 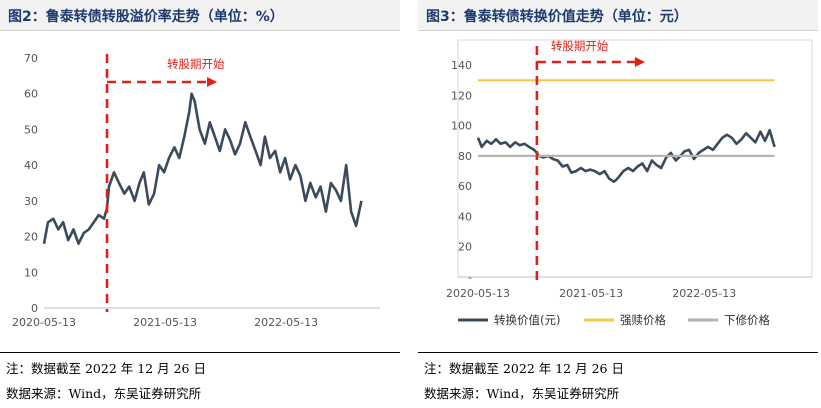 I want to click on y-tick-label: 0, so click(x=34, y=308).